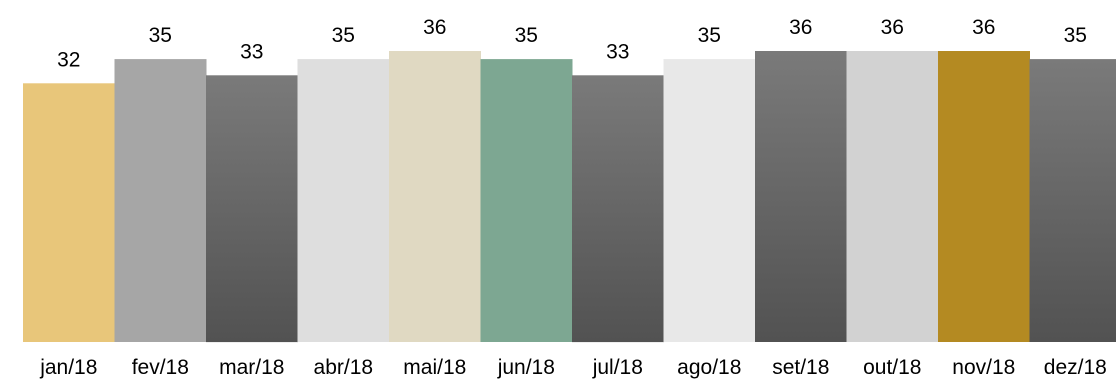 The height and width of the screenshot is (386, 1116). Describe the element at coordinates (1075, 367) in the screenshot. I see `x-tick-label-dez-18: dez/18` at that location.